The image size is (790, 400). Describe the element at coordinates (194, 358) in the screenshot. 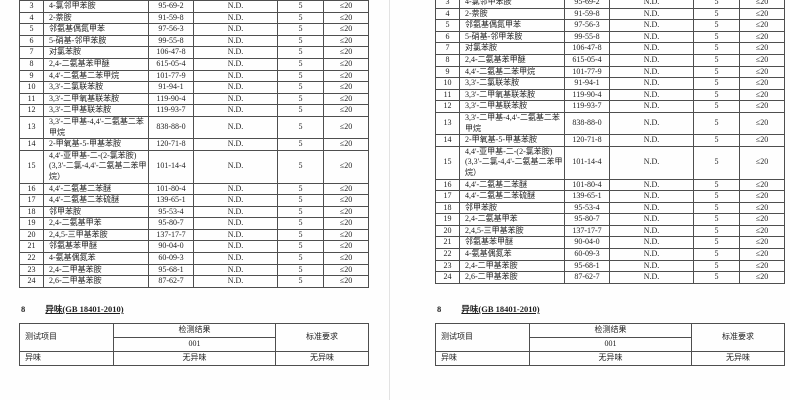

I see `odor-data-row: 异味 无异味 无异味` at that location.